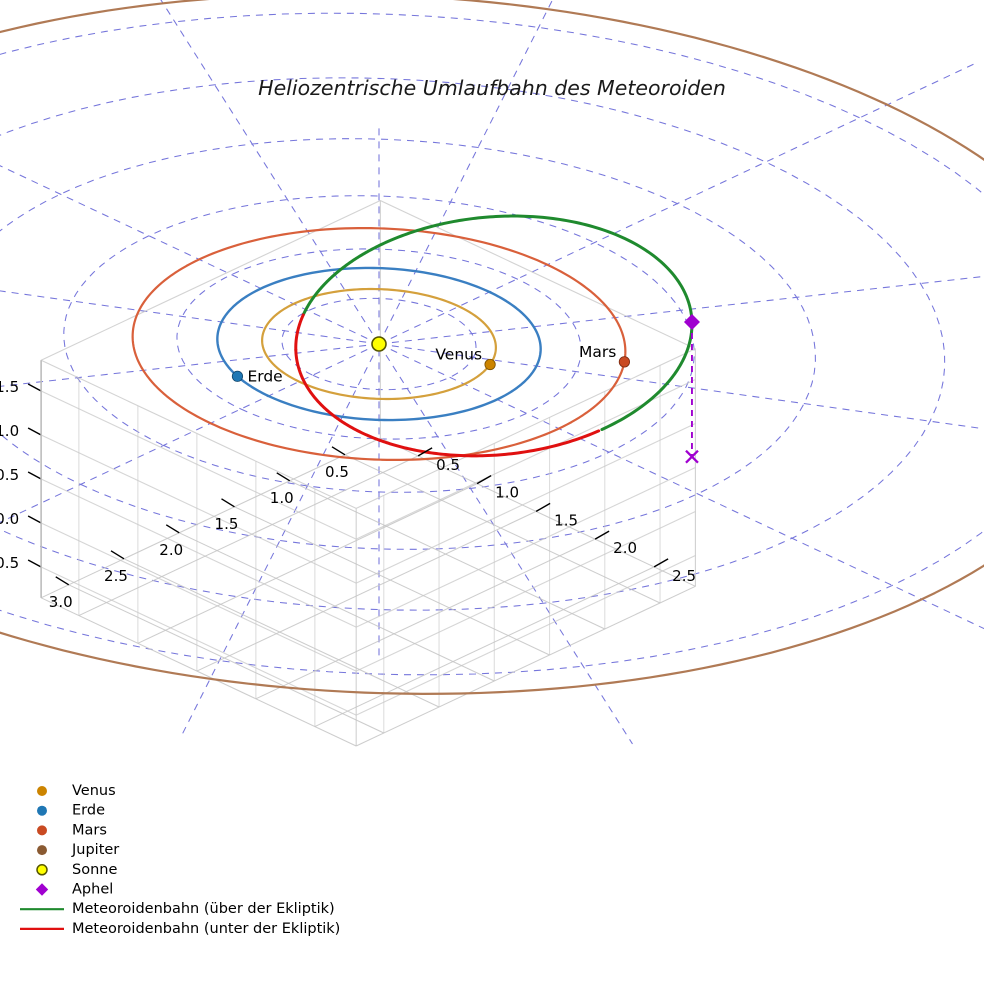  I want to click on legend-marker-aphel, so click(42, 889).